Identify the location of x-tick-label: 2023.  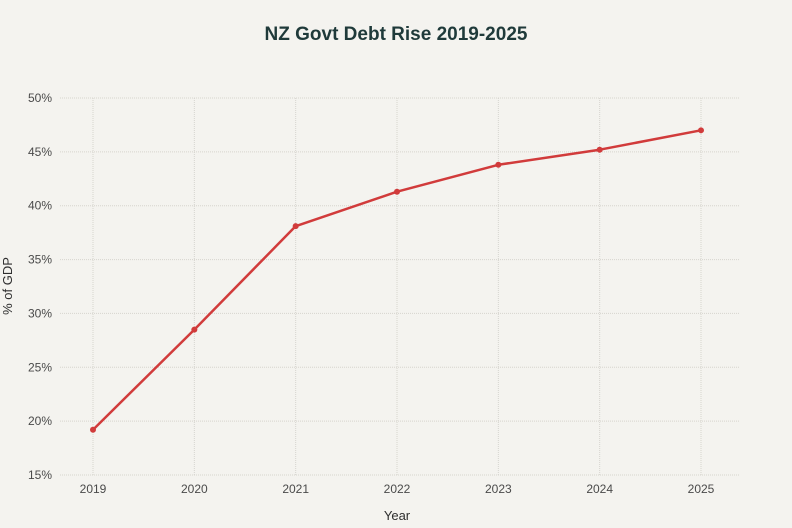
(498, 489).